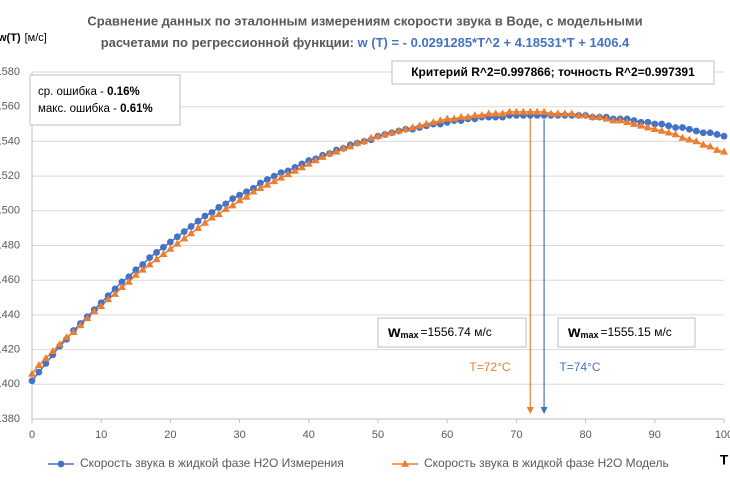 This screenshot has width=730, height=486. What do you see at coordinates (10, 107) in the screenshot?
I see `y-tick-label: 1560` at bounding box center [10, 107].